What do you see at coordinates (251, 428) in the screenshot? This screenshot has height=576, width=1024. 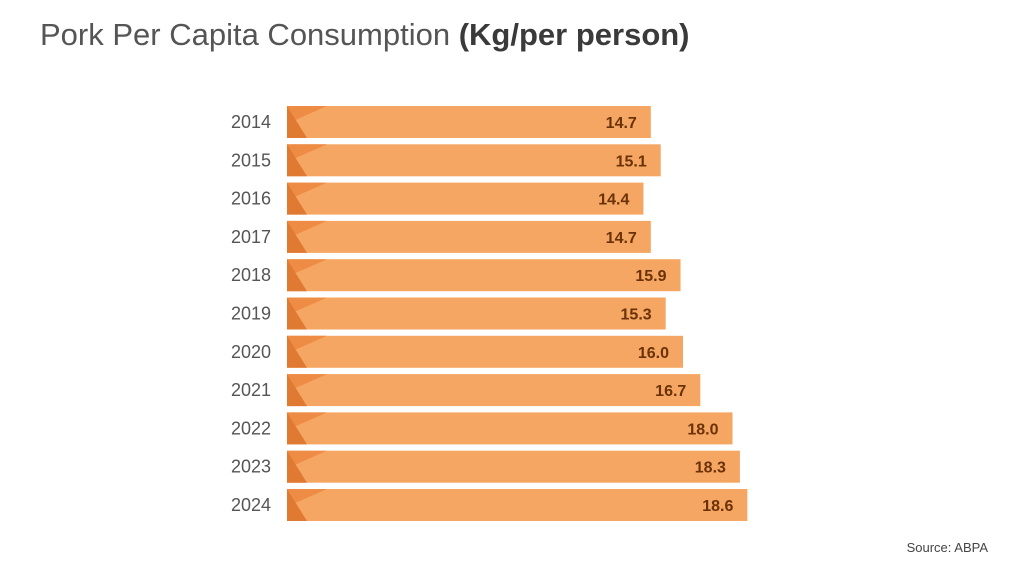 I see `category-label: 2022` at bounding box center [251, 428].